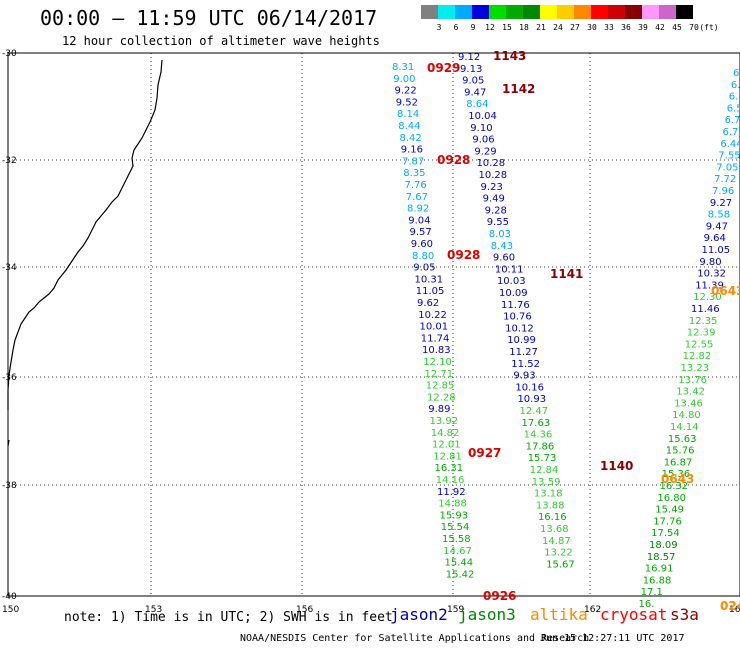  What do you see at coordinates (524, 27) in the screenshot?
I see `legend-label: 18` at bounding box center [524, 27].